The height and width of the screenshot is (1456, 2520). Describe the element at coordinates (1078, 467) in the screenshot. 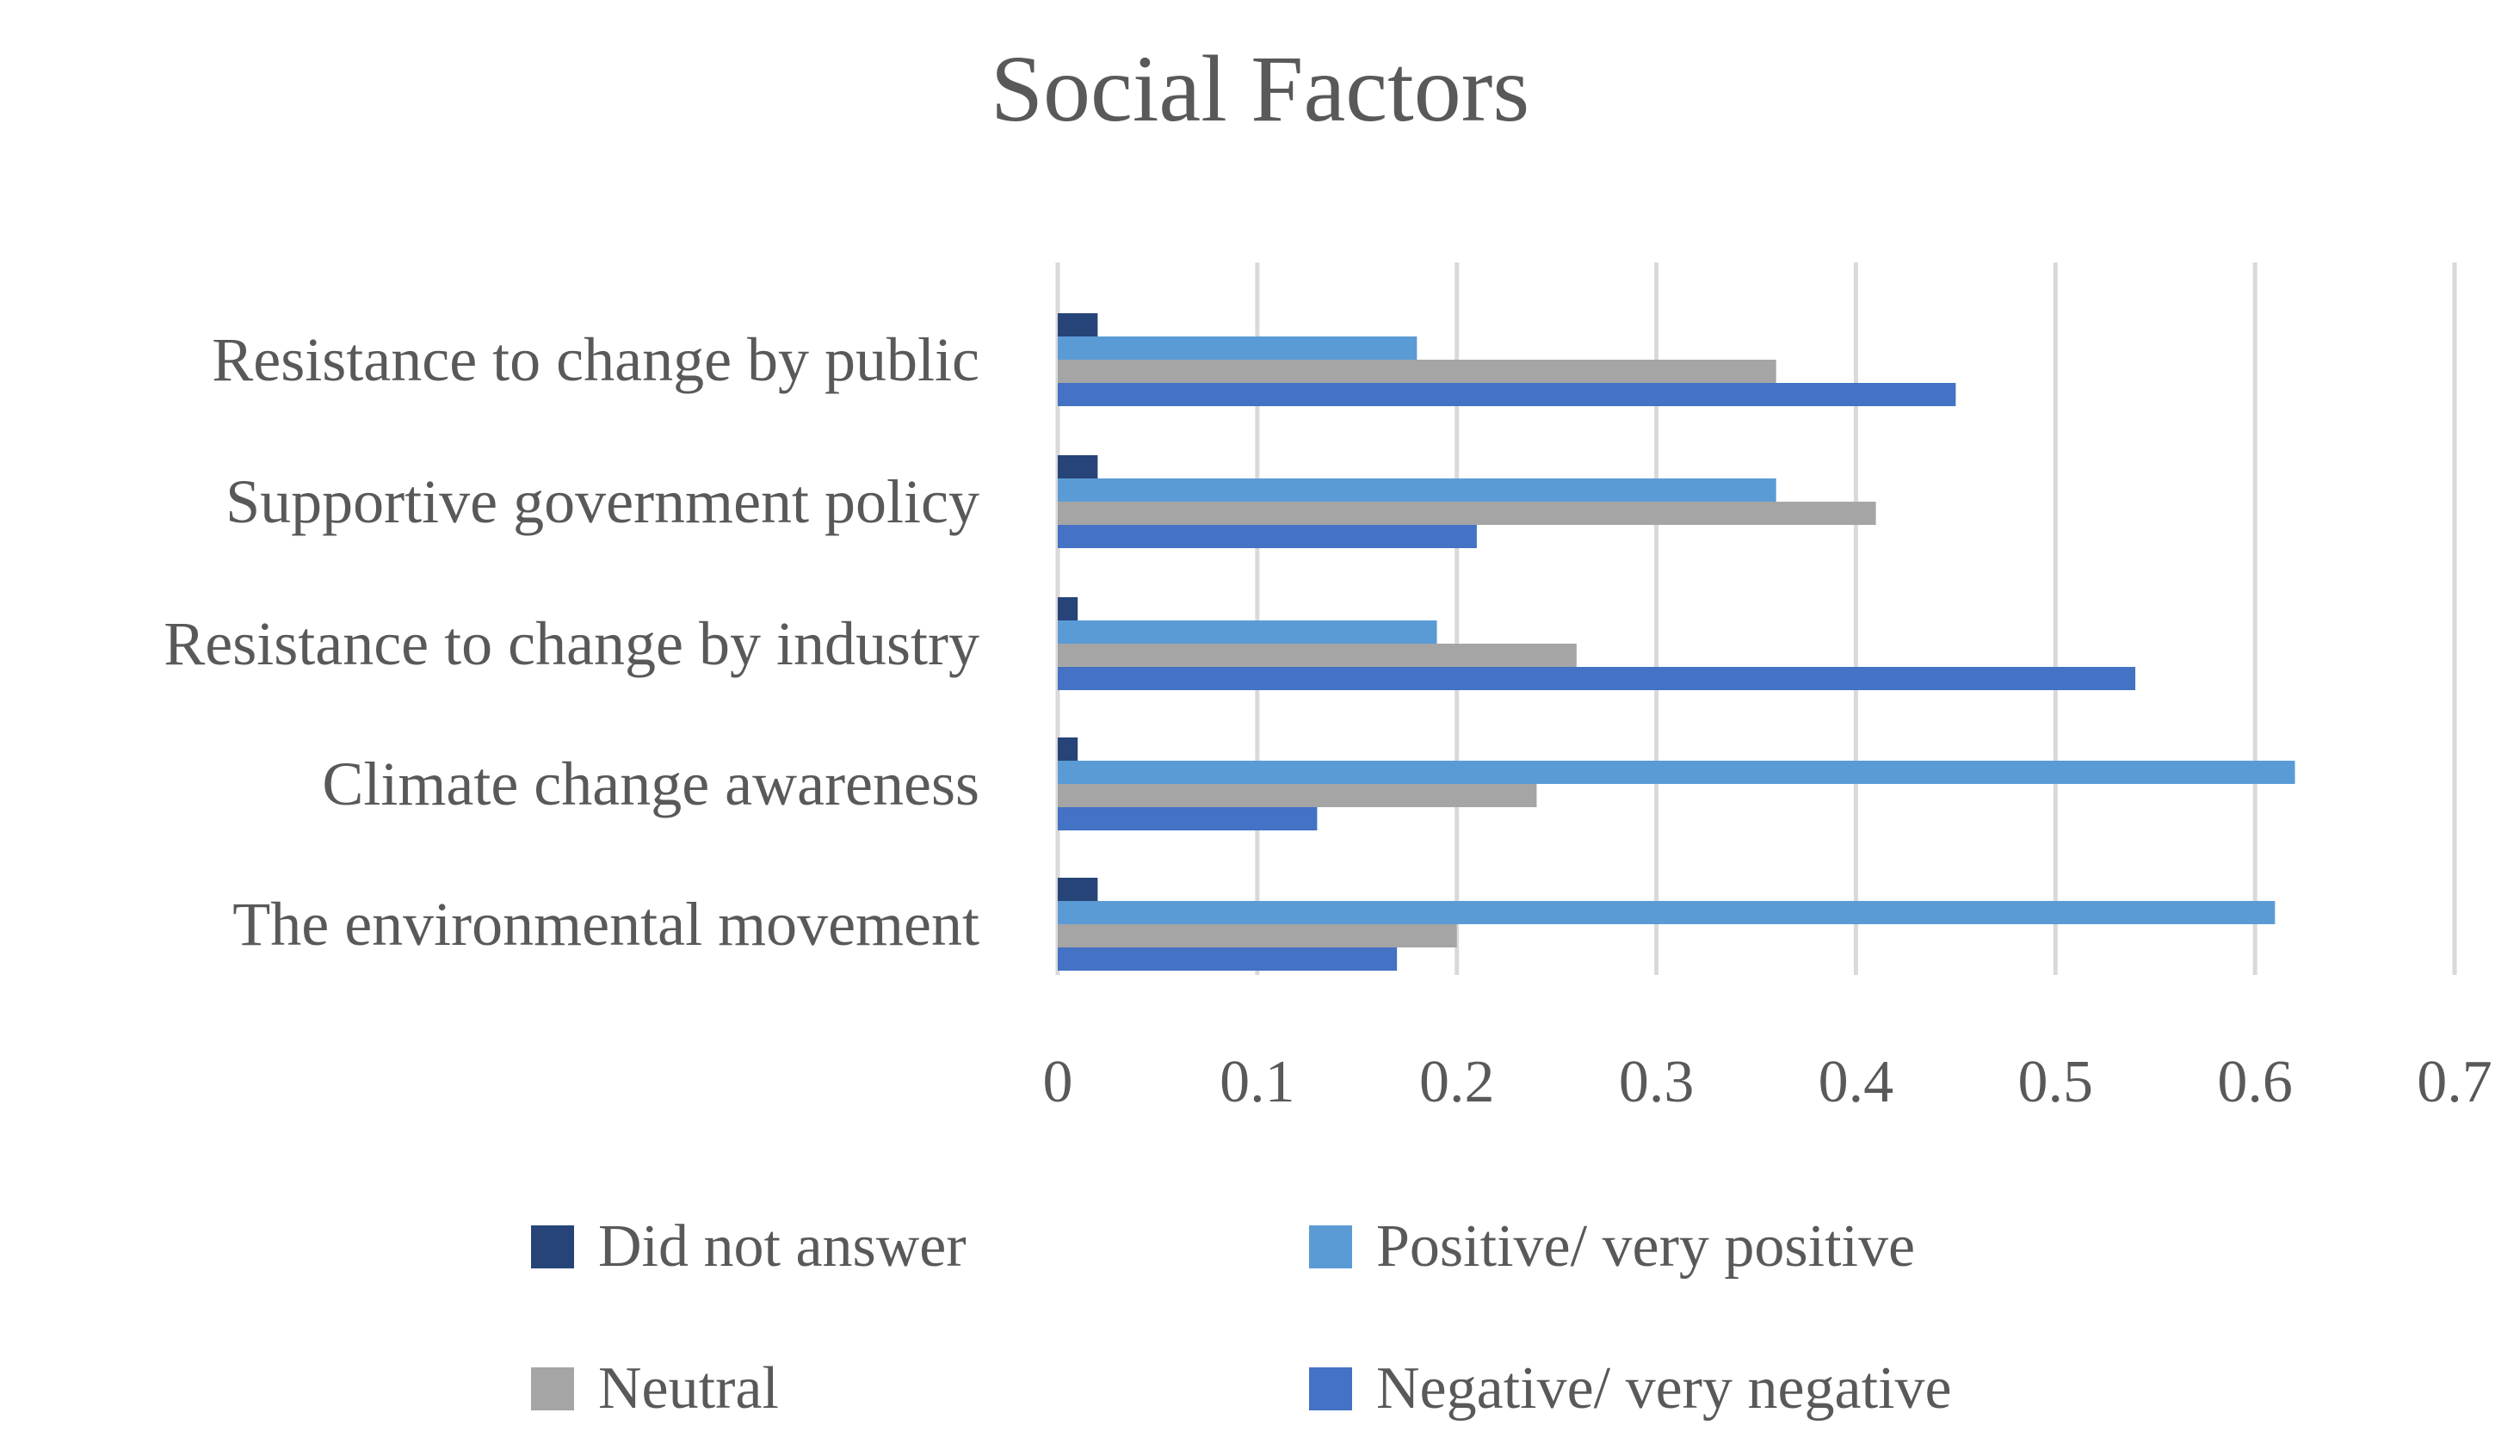

I see `bar-did-not-answer-supportive-government-policy` at that location.